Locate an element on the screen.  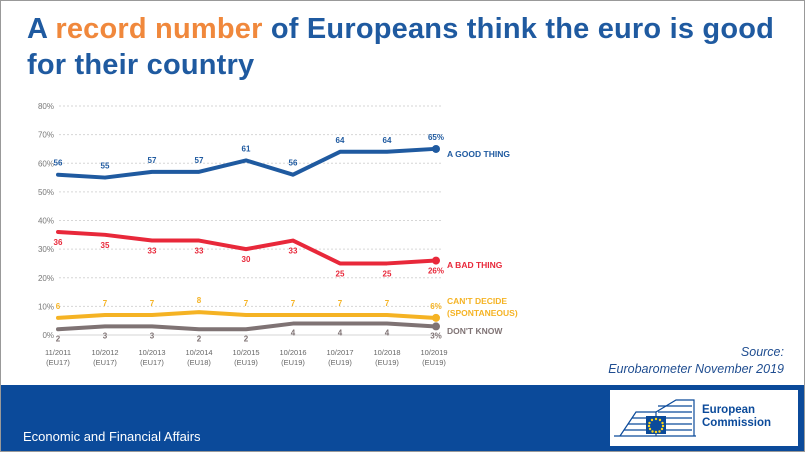
data-label-bad: 35 is located at coordinates (105, 245).